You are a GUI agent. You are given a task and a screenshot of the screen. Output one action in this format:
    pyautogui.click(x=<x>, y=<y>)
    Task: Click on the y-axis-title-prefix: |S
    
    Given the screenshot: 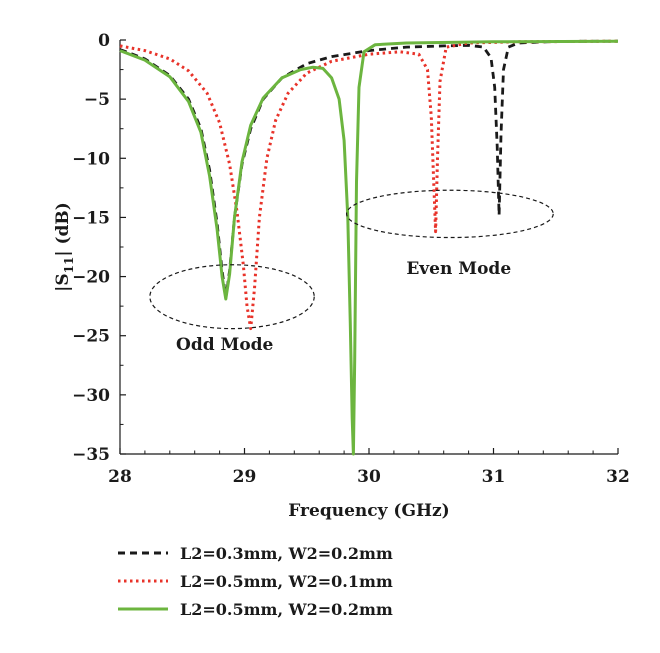 What is the action you would take?
    pyautogui.click(x=63, y=282)
    